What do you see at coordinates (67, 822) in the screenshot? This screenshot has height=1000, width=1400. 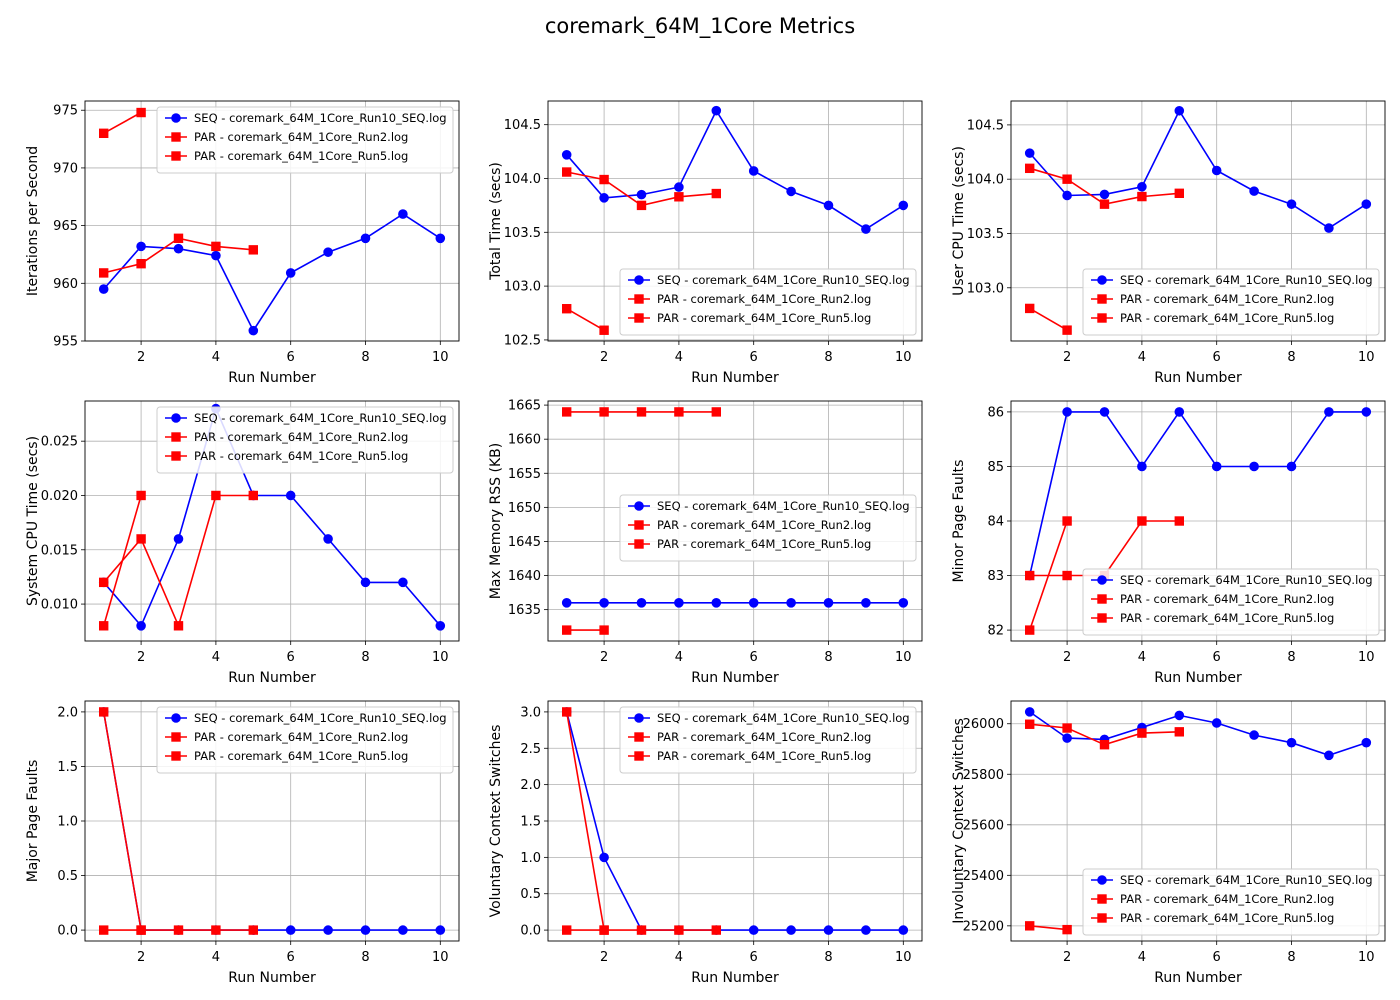 I see `y-tick-label: 1.0` at bounding box center [67, 822].